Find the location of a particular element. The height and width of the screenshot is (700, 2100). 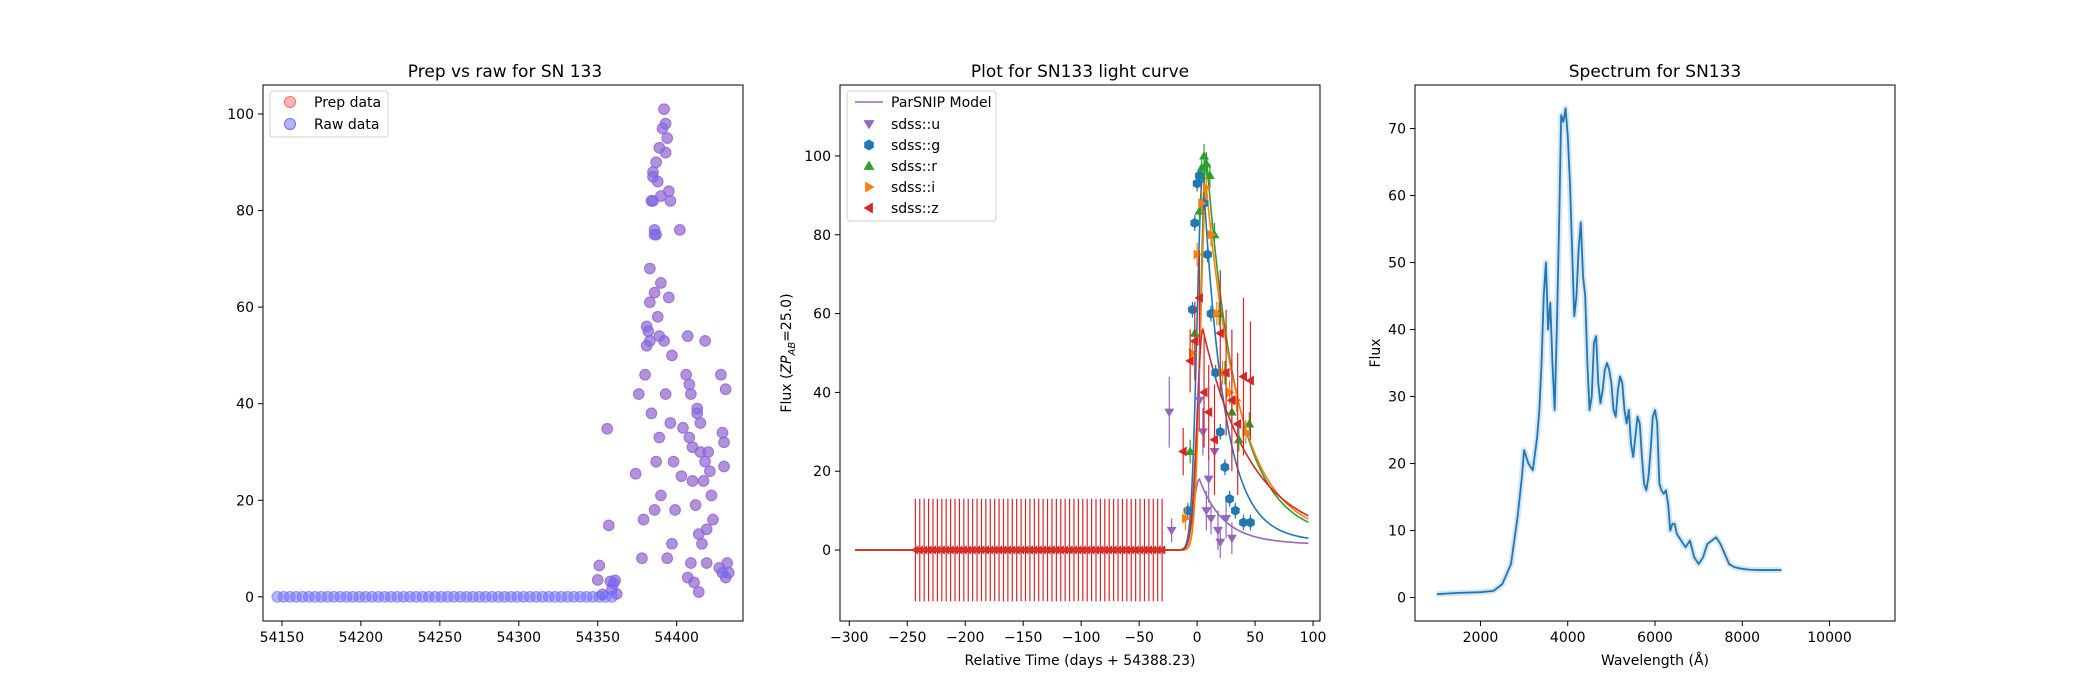

panel3-x-tick-label: 8000 is located at coordinates (1742, 638).